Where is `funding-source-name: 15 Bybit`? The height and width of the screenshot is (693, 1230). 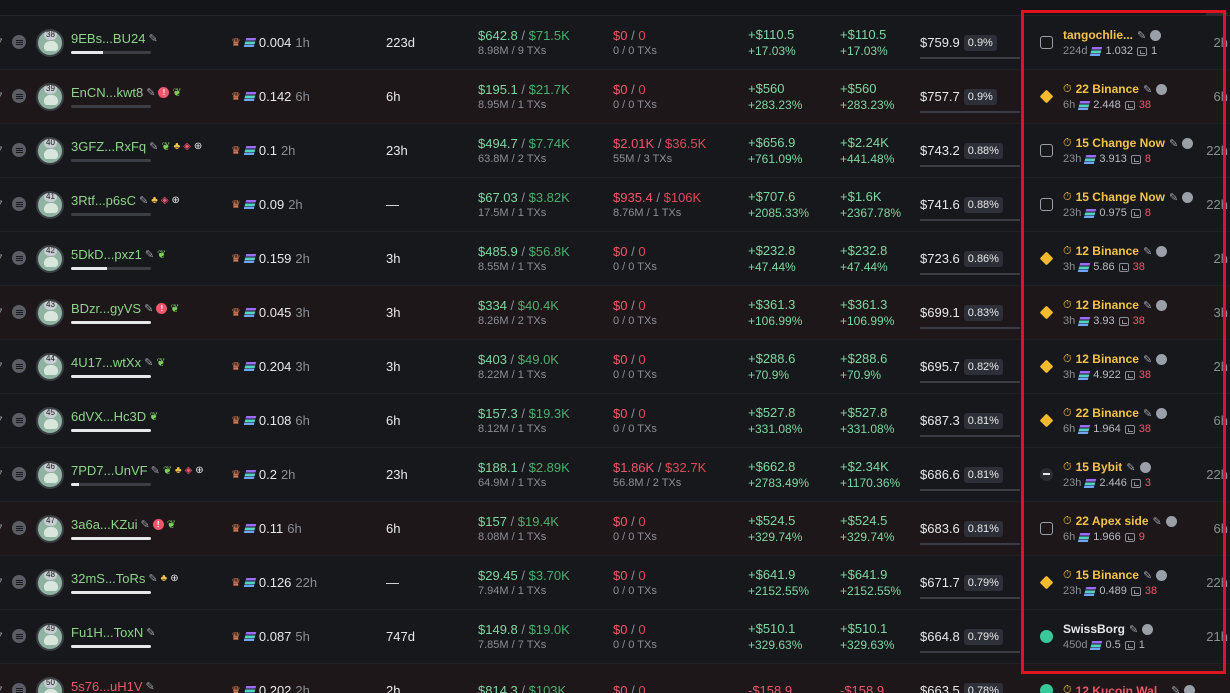 funding-source-name: 15 Bybit is located at coordinates (1099, 467).